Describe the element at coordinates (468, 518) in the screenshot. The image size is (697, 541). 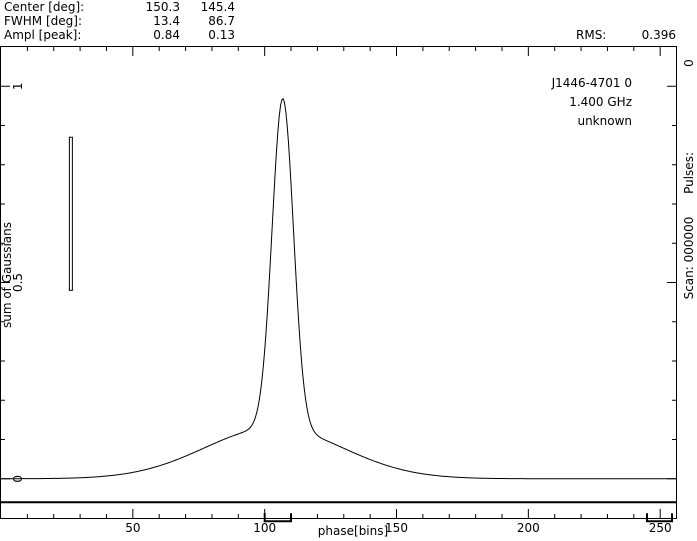
I see `phase-windows` at that location.